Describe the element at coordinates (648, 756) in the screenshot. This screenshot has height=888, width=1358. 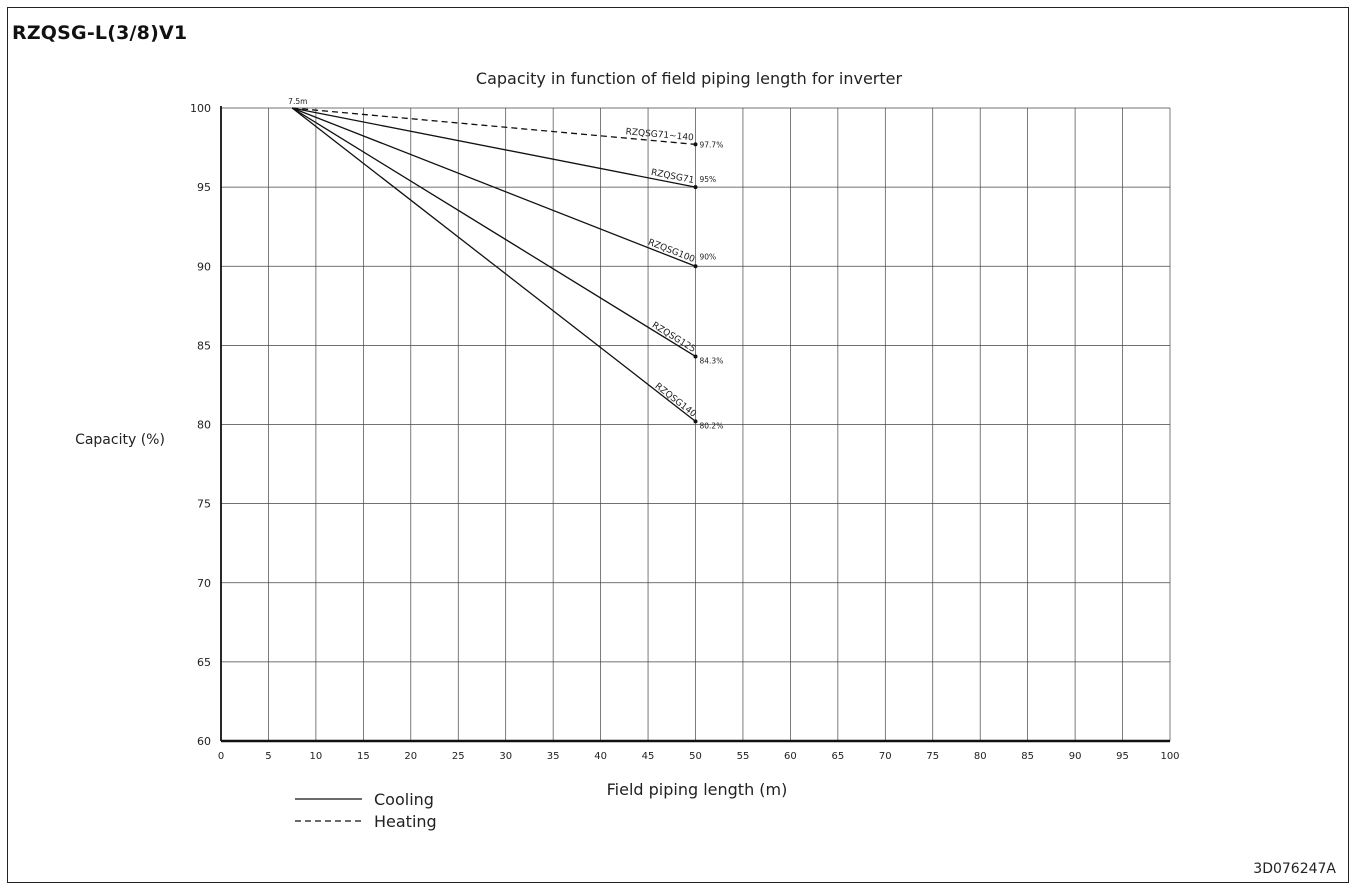
I see `x-tick-45: 45` at that location.